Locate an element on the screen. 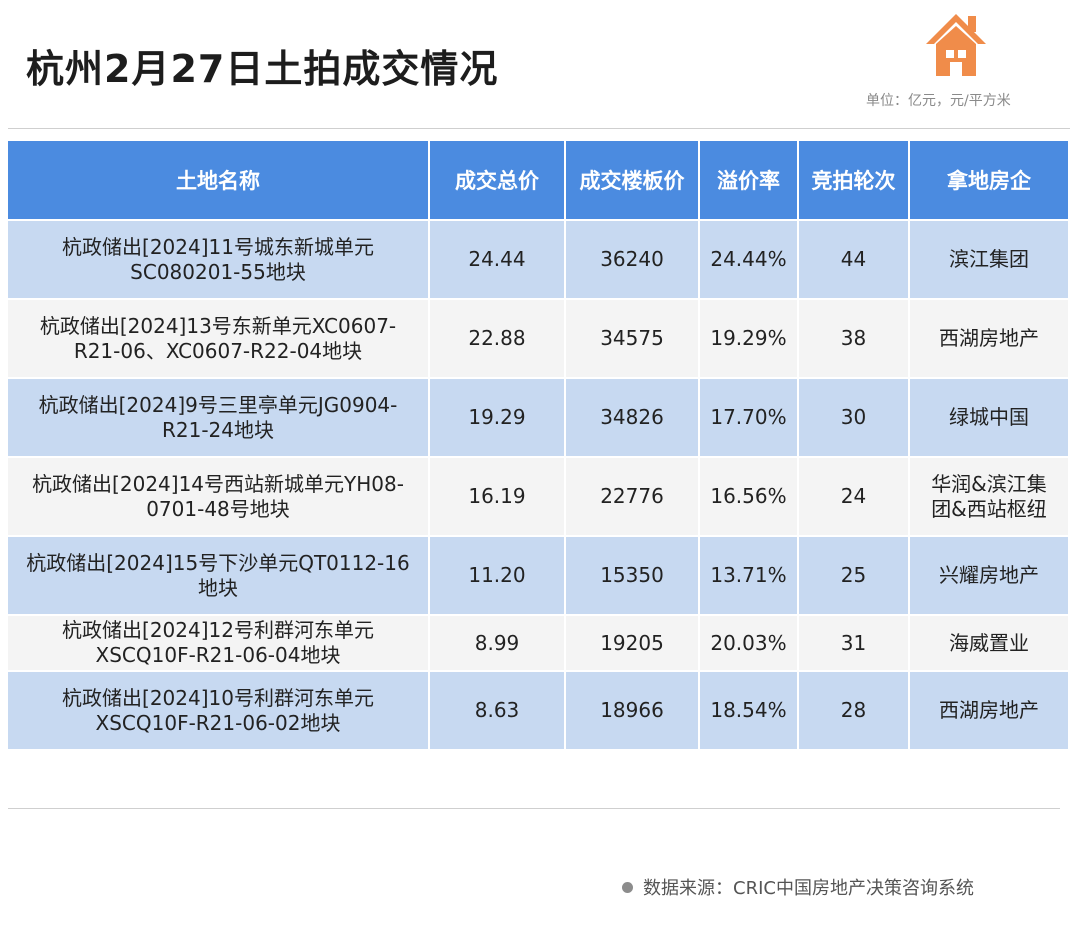 The image size is (1080, 937). land-name-cell: 杭政储出[2024]10号利群河东单元 XSCQ10F-R21-06-02地块 is located at coordinates (219, 709).